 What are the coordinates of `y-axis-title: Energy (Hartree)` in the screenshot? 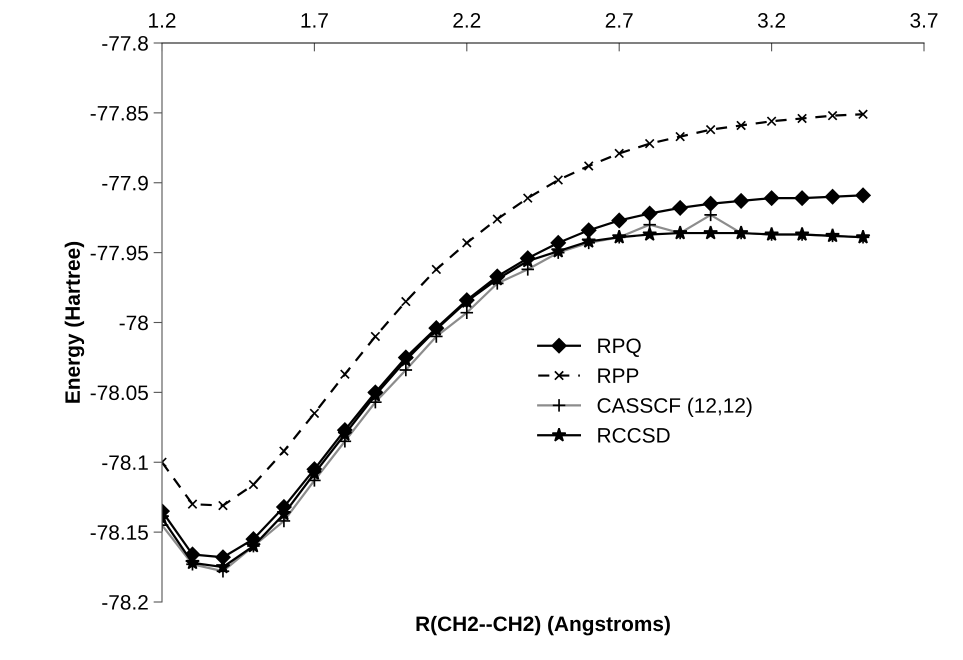 It's located at (74, 322).